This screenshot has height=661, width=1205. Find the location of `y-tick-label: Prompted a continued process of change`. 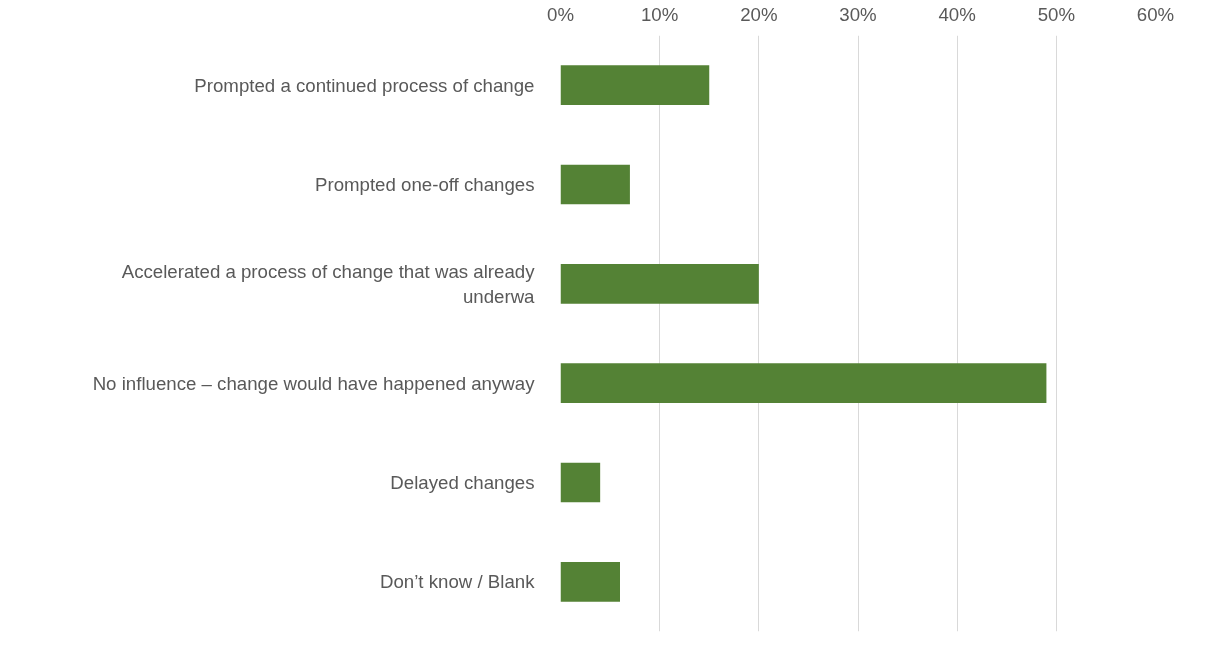

y-tick-label: Prompted a continued process of change is located at coordinates (364, 85).